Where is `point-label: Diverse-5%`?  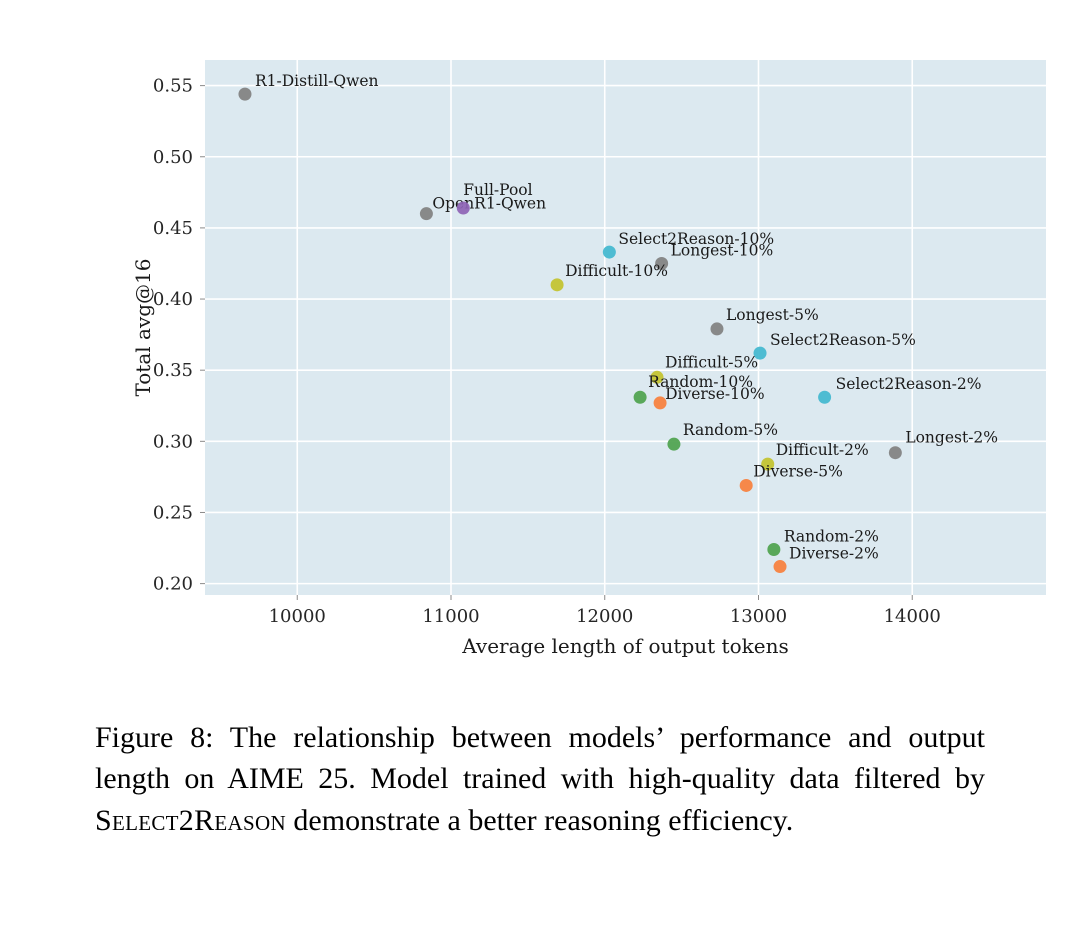
point-label: Diverse-5% is located at coordinates (798, 471).